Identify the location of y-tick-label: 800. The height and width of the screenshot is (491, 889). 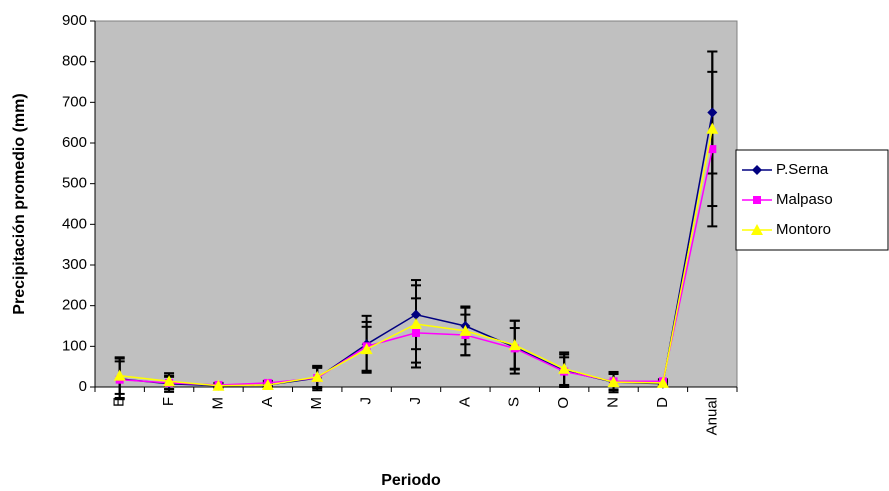
(74, 61).